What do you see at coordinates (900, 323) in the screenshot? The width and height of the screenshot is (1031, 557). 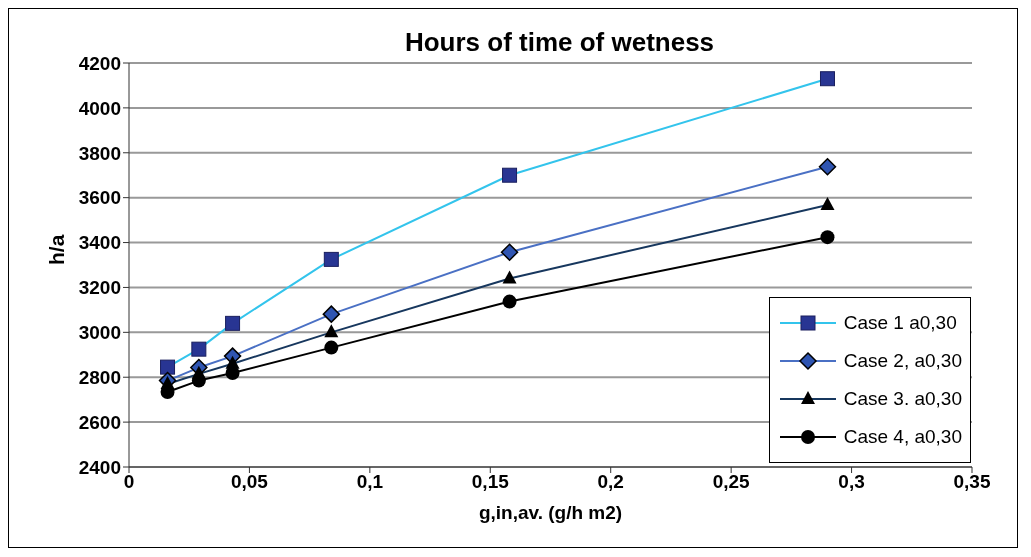 I see `legend-label: Case 1 a0,30` at bounding box center [900, 323].